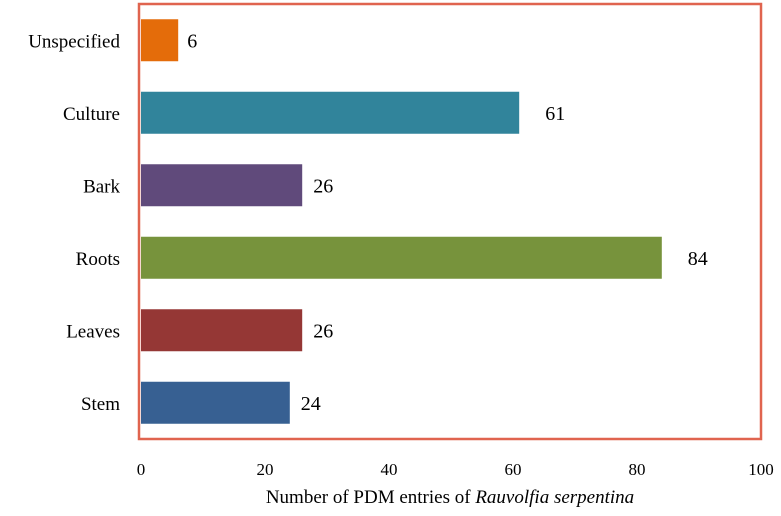  What do you see at coordinates (265, 469) in the screenshot?
I see `x-tick-label-20: 20` at bounding box center [265, 469].